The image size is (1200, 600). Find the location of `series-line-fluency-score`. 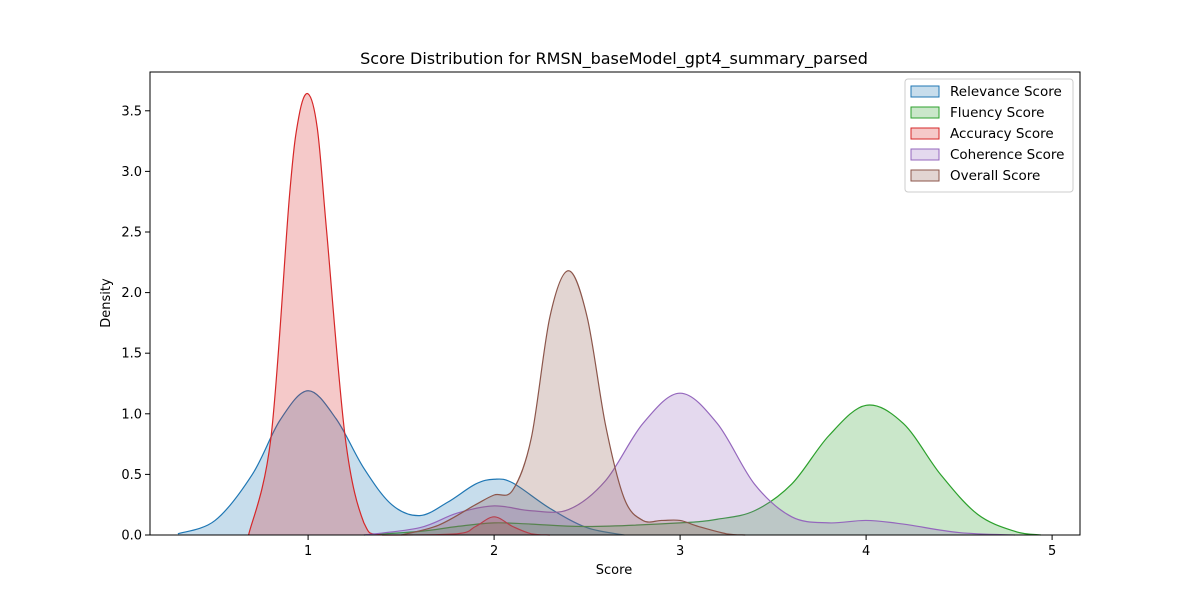

series-line-fluency-score is located at coordinates (702, 470).